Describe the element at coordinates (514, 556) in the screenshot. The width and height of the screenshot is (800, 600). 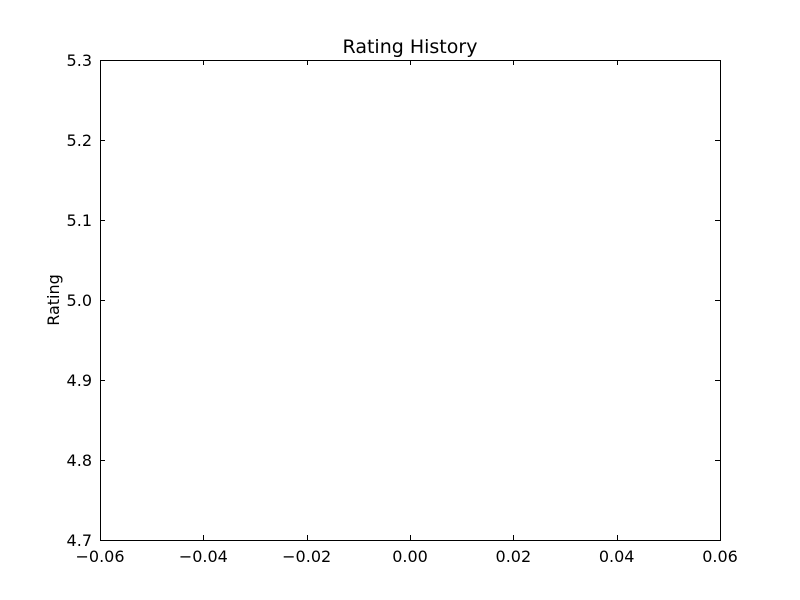
I see `x-tick-label: 0.02` at that location.